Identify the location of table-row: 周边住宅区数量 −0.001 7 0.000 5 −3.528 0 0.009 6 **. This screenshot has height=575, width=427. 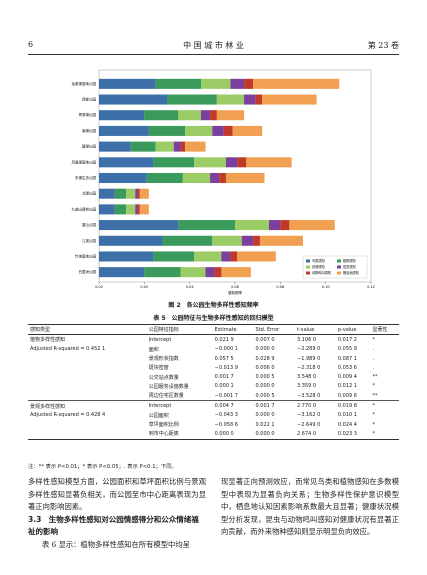
(213, 396).